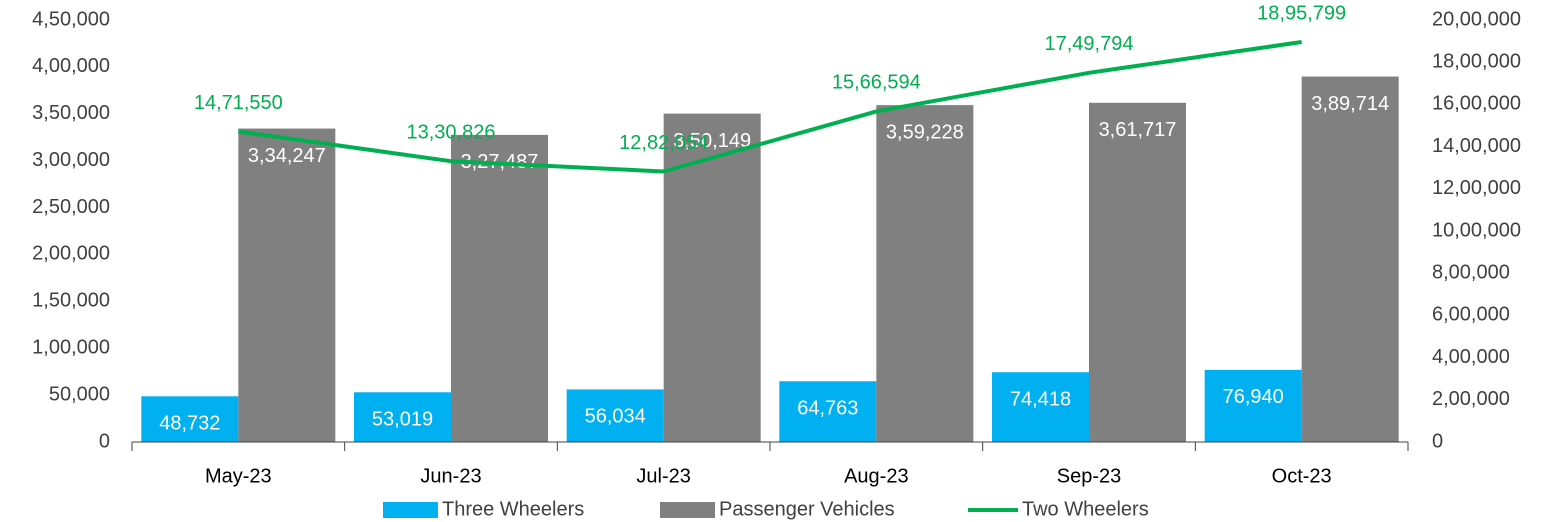  I want to click on x-tick-label: Jun-23, so click(450, 476).